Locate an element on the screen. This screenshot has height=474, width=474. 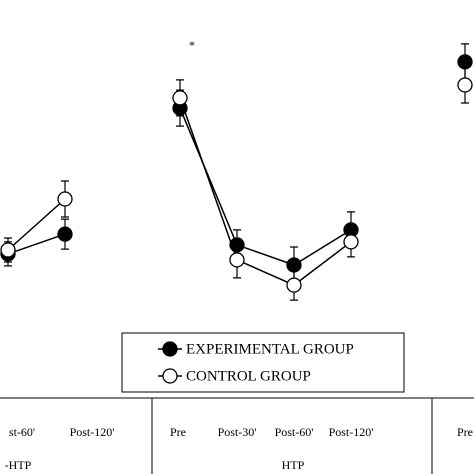
legend-label: EXPERIMENTAL GROUP is located at coordinates (270, 349).